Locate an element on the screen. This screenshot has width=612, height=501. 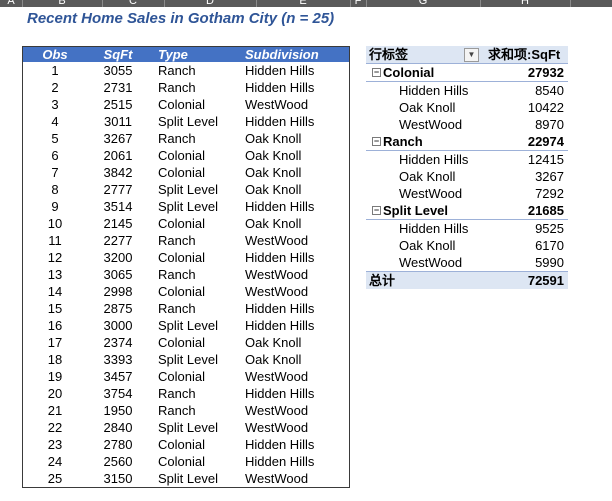
cell-sqft: 3200 is located at coordinates (118, 257).